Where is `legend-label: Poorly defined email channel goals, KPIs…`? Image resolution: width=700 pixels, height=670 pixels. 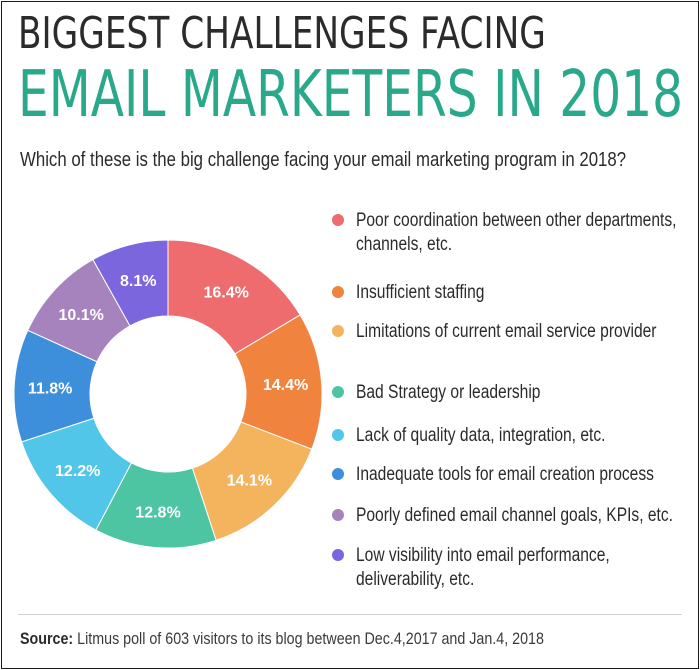 legend-label: Poorly defined email channel goals, KPIs… is located at coordinates (514, 515).